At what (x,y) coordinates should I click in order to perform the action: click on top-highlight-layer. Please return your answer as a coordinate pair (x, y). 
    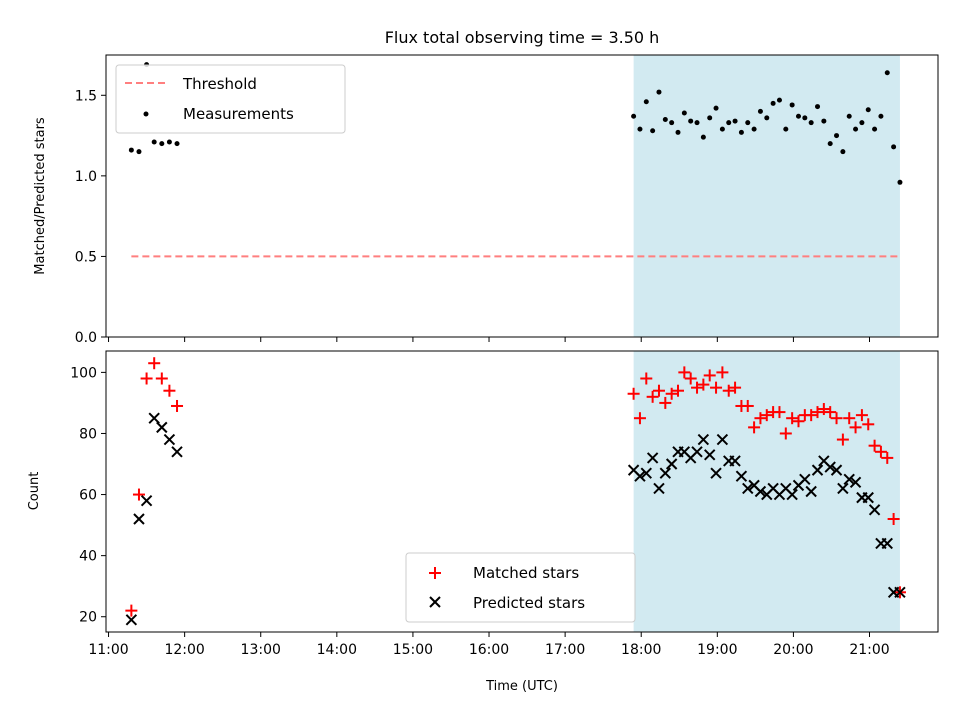
    Looking at the image, I should click on (766, 196).